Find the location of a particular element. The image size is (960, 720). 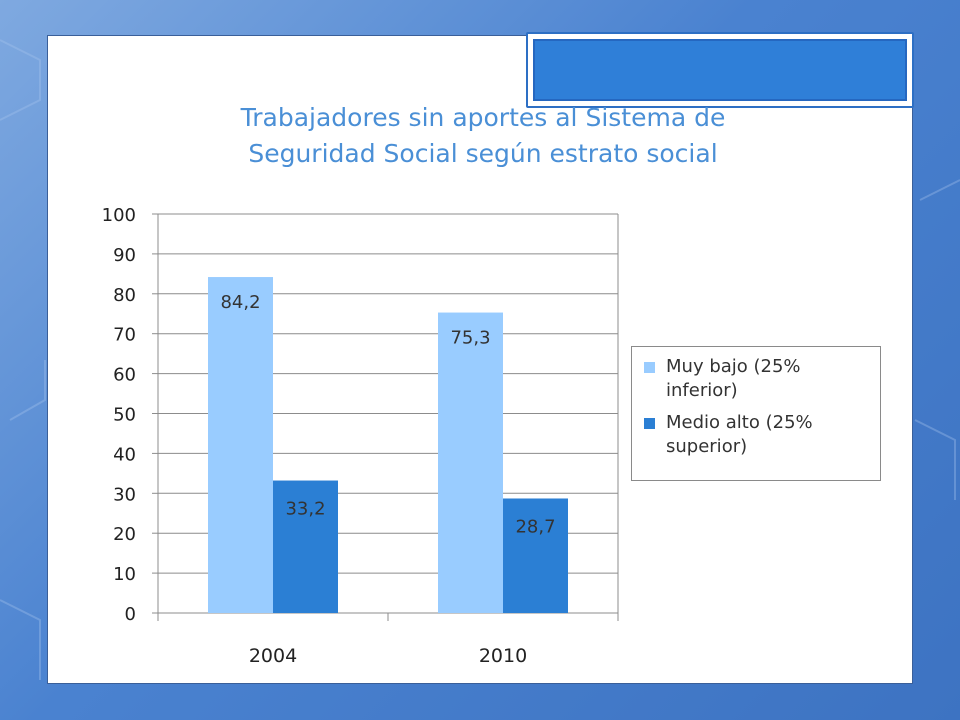

y-tick-label-60: 60 is located at coordinates (124, 375).